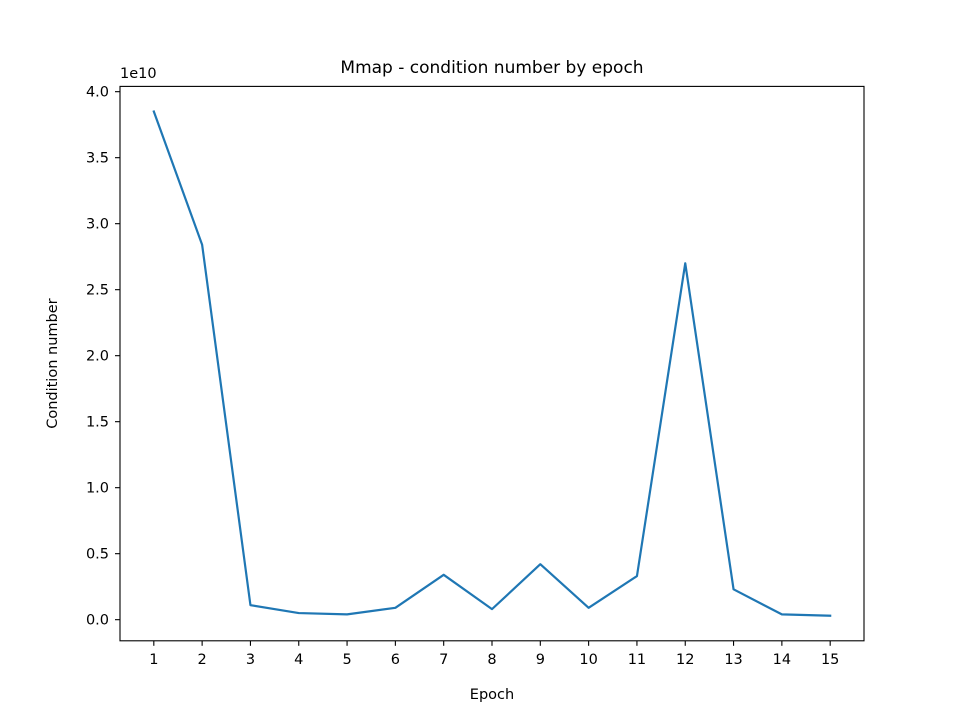  I want to click on y-tick-label: 0.5, so click(97, 555).